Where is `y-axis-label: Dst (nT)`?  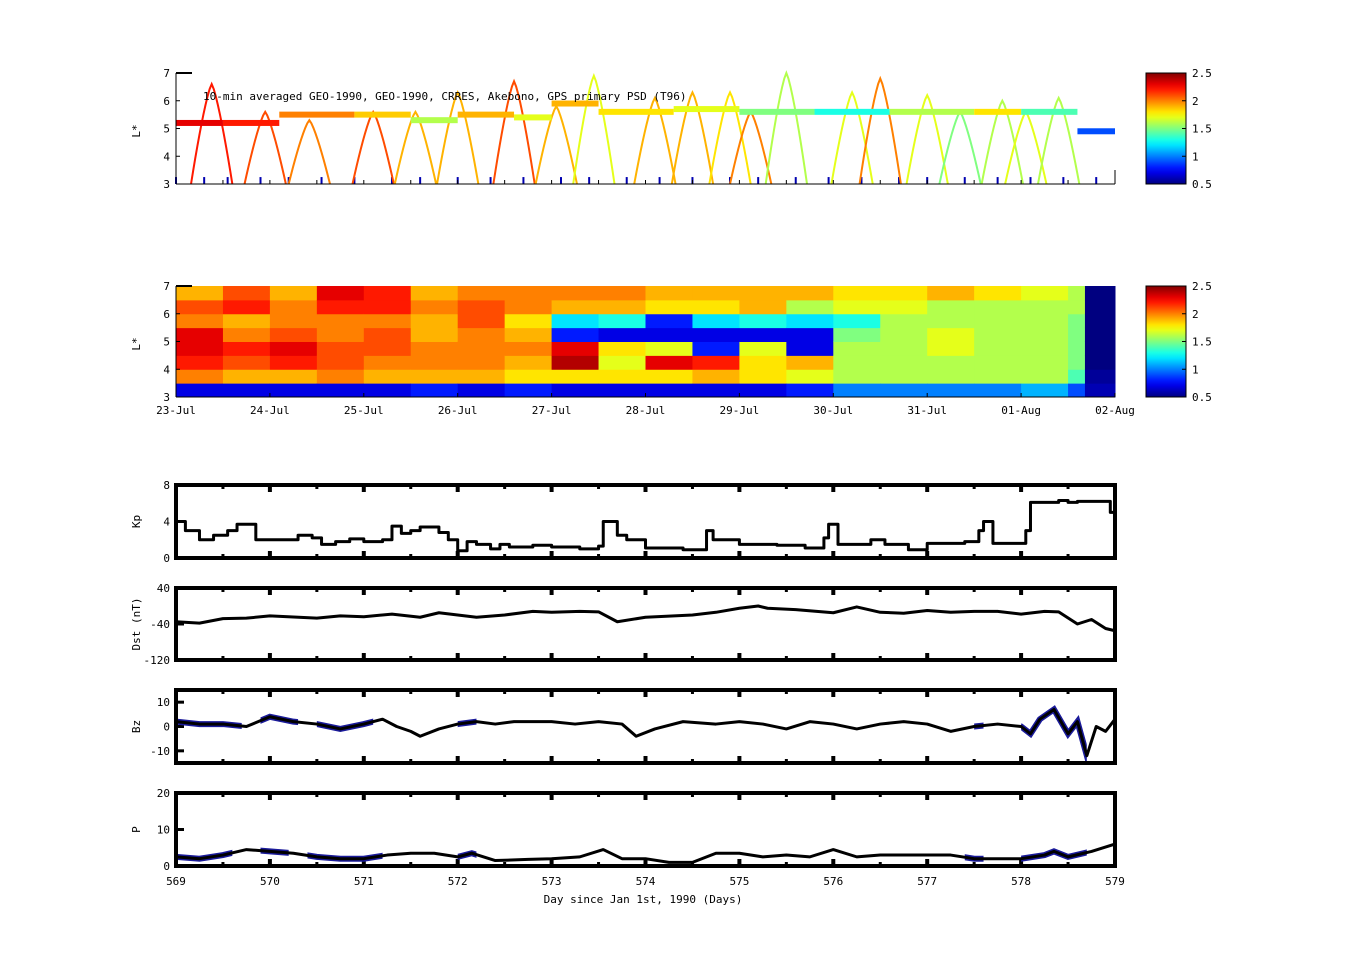
y-axis-label: Dst (nT) is located at coordinates (136, 624).